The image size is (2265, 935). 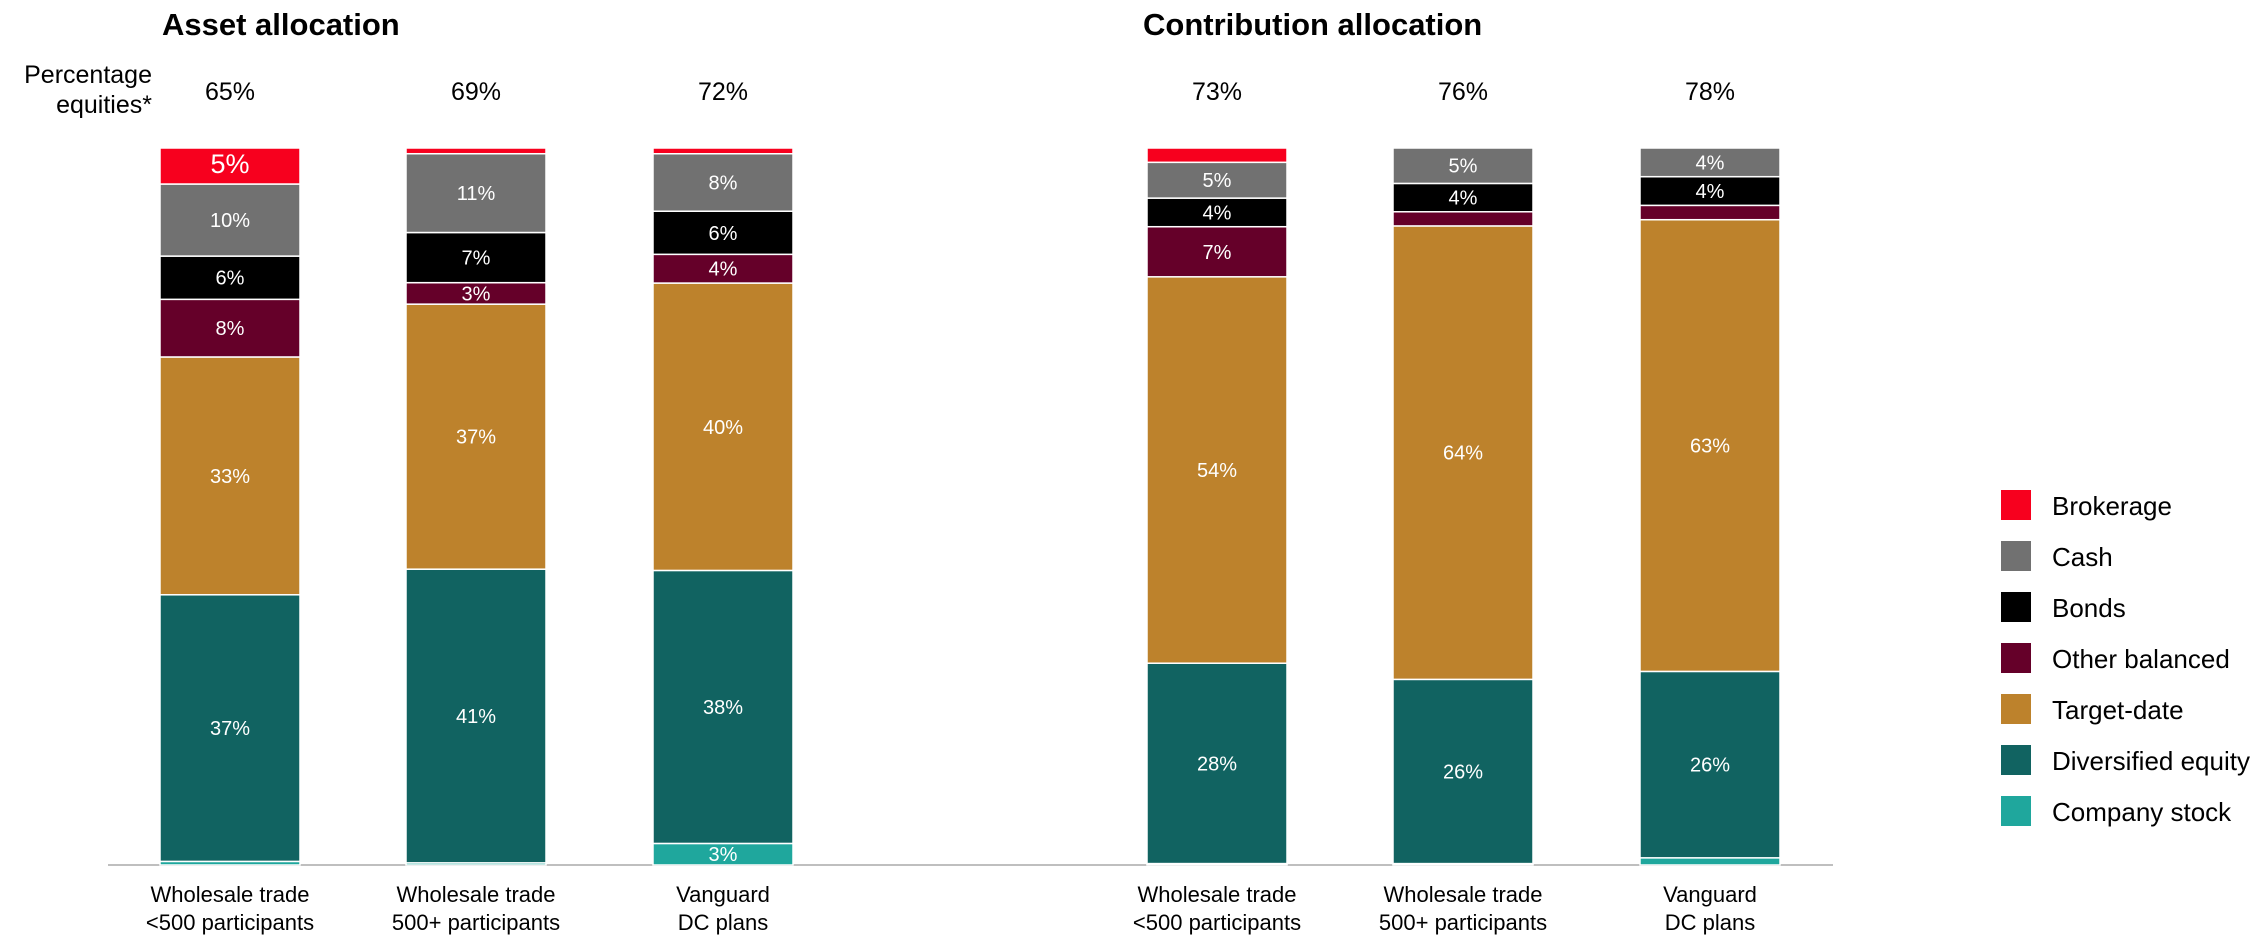 I want to click on legend-label-company-stock: Company stock, so click(x=2142, y=812).